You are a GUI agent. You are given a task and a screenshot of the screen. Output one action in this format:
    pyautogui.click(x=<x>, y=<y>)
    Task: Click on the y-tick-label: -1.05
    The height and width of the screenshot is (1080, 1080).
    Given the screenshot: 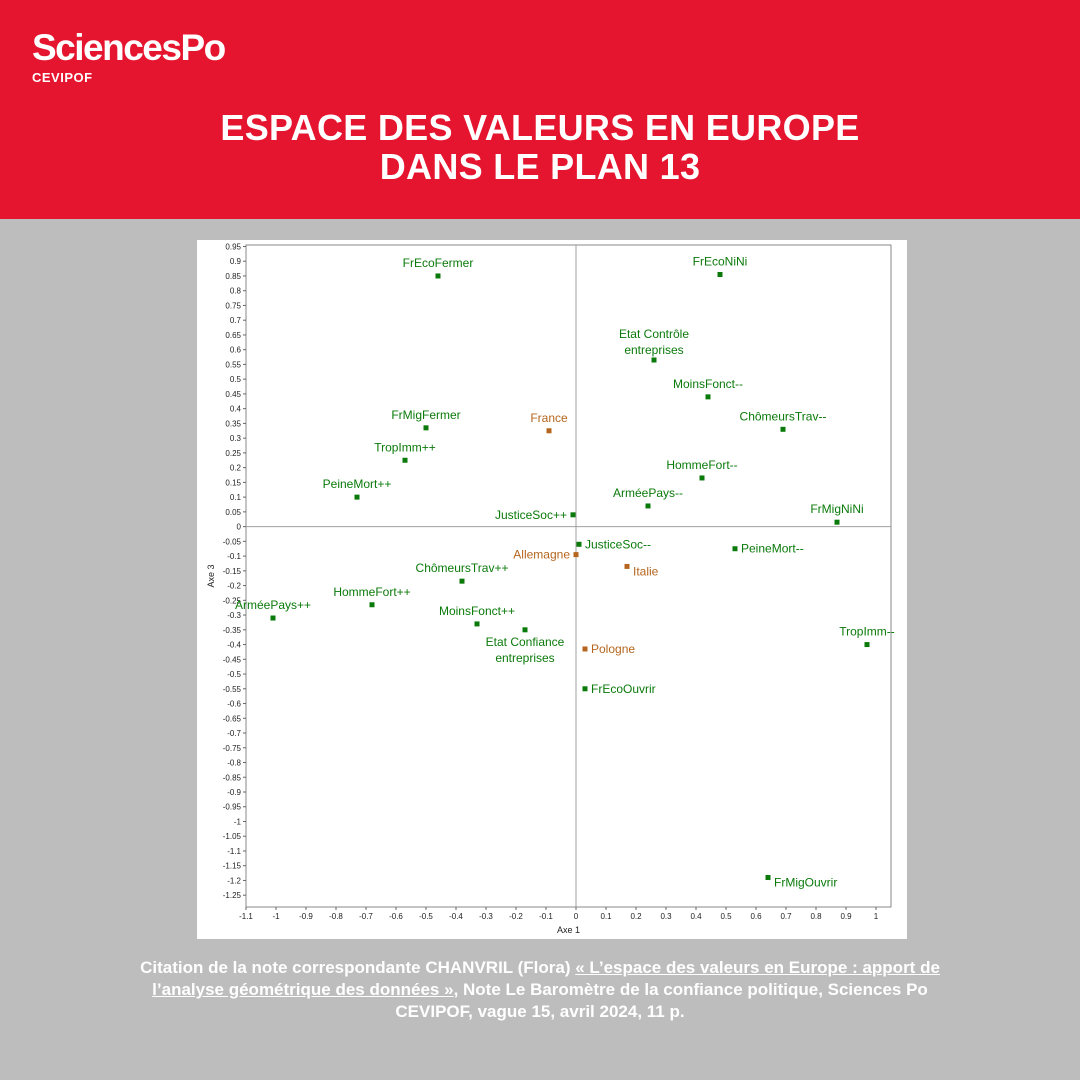 What is the action you would take?
    pyautogui.click(x=232, y=836)
    